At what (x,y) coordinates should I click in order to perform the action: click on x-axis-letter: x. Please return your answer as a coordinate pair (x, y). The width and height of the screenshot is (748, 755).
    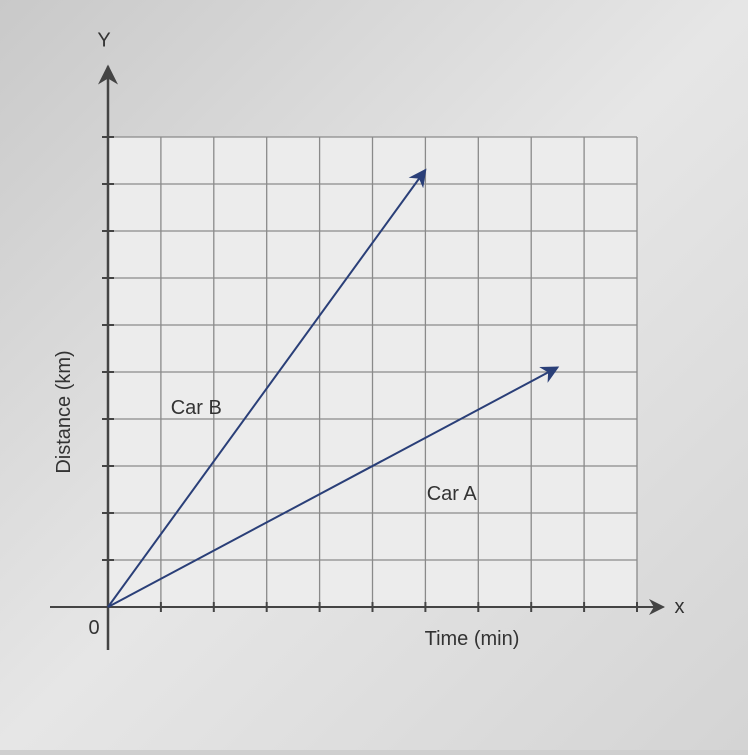
    Looking at the image, I should click on (679, 607).